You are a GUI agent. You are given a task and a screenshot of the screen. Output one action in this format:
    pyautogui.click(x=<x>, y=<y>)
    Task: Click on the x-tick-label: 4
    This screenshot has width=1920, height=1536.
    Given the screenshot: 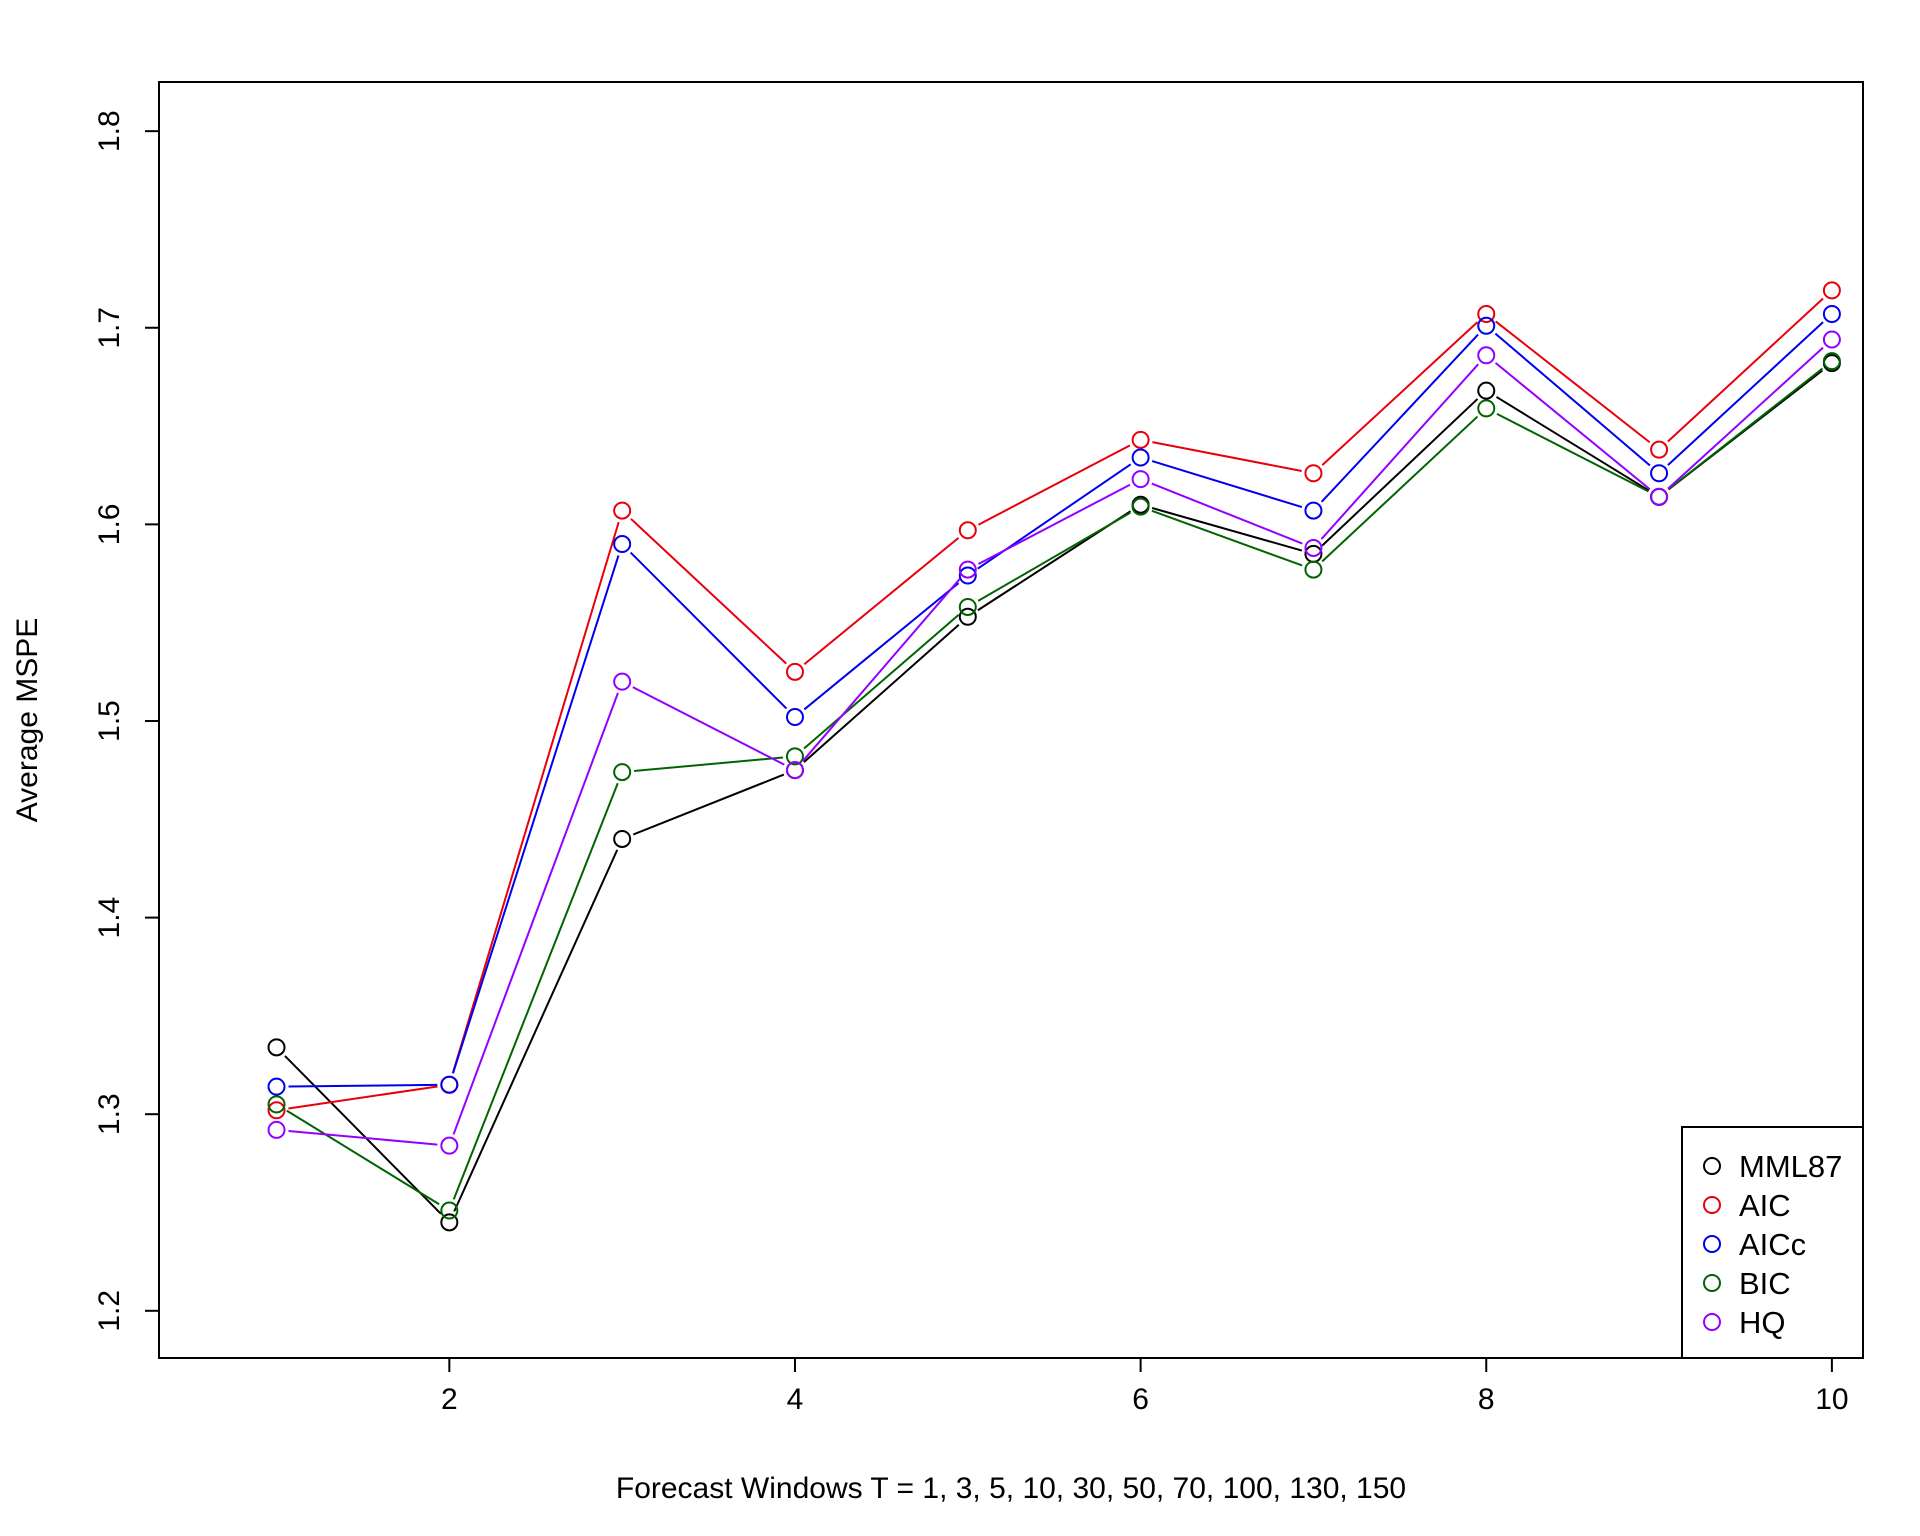 What is the action you would take?
    pyautogui.click(x=795, y=1399)
    